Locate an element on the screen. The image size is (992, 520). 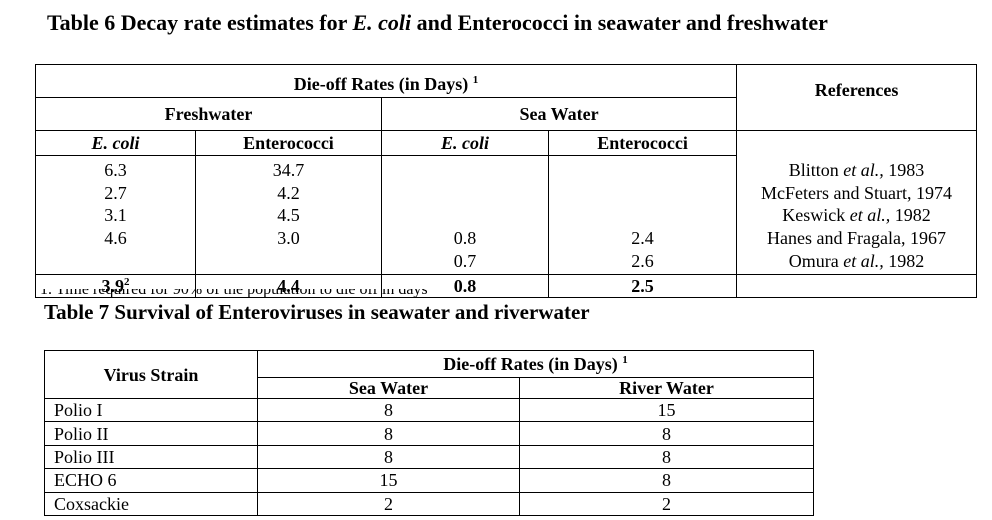
table-row: Polio II 8 8 is located at coordinates (429, 433).